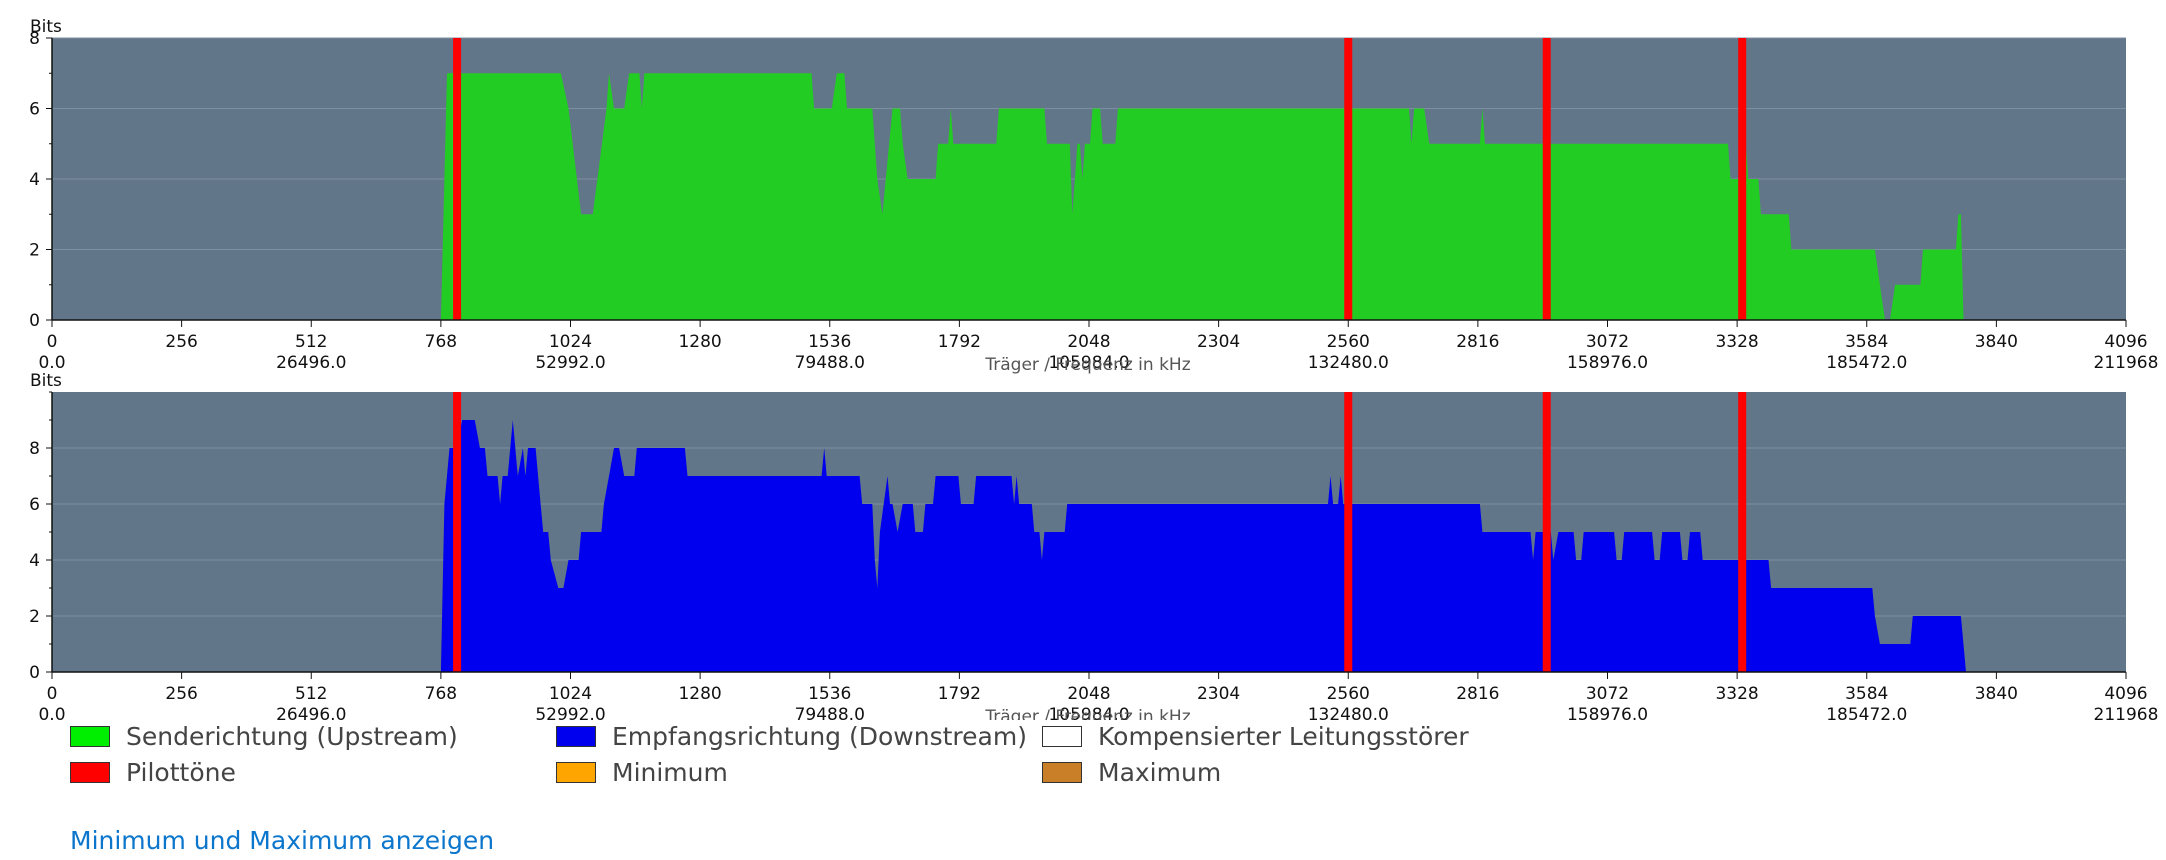  What do you see at coordinates (1866, 342) in the screenshot?
I see `upstream-x-tick-label-carrier: 3584` at bounding box center [1866, 342].